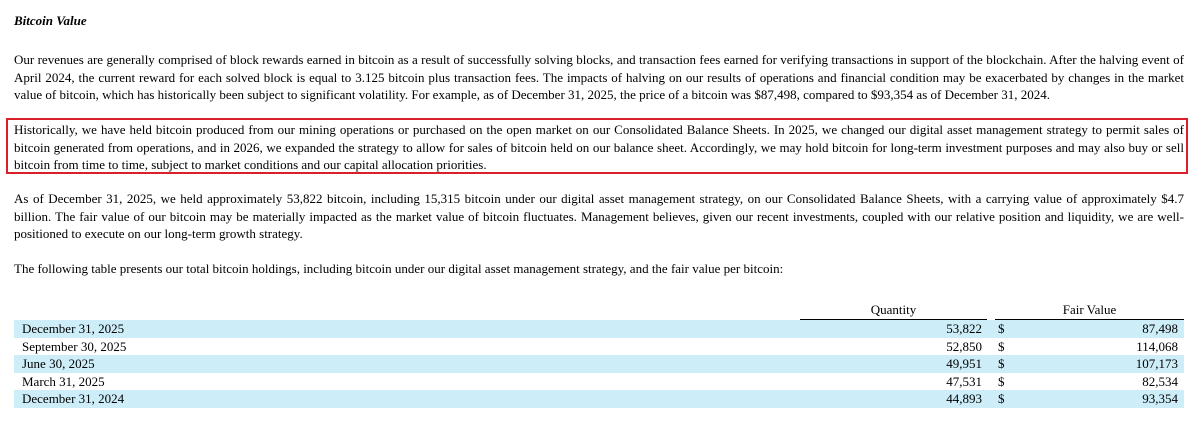 This screenshot has height=431, width=1204. I want to click on table-row: December 31, 2025 53,822 $87,498, so click(599, 329).